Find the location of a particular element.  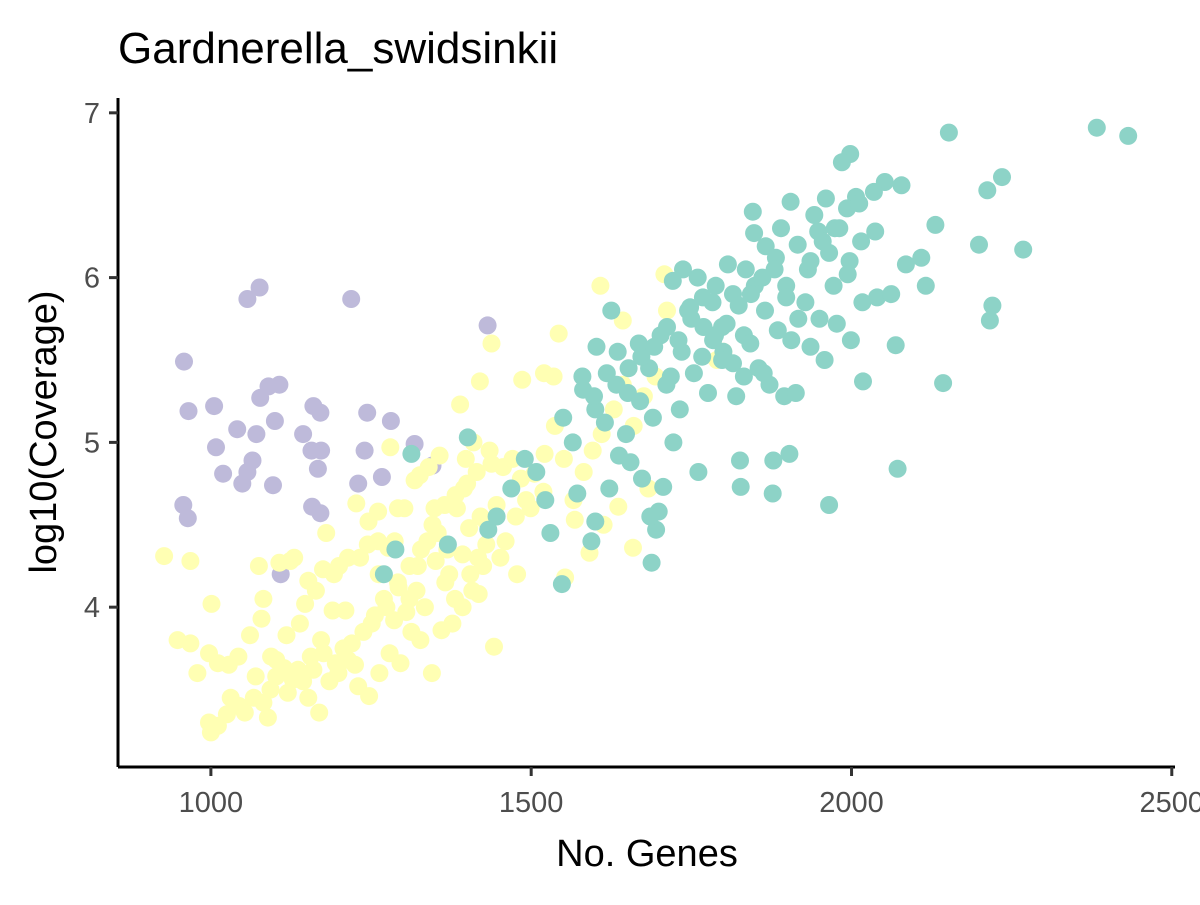

chart-title: Gardnerella_swidsinkii is located at coordinates (338, 48).